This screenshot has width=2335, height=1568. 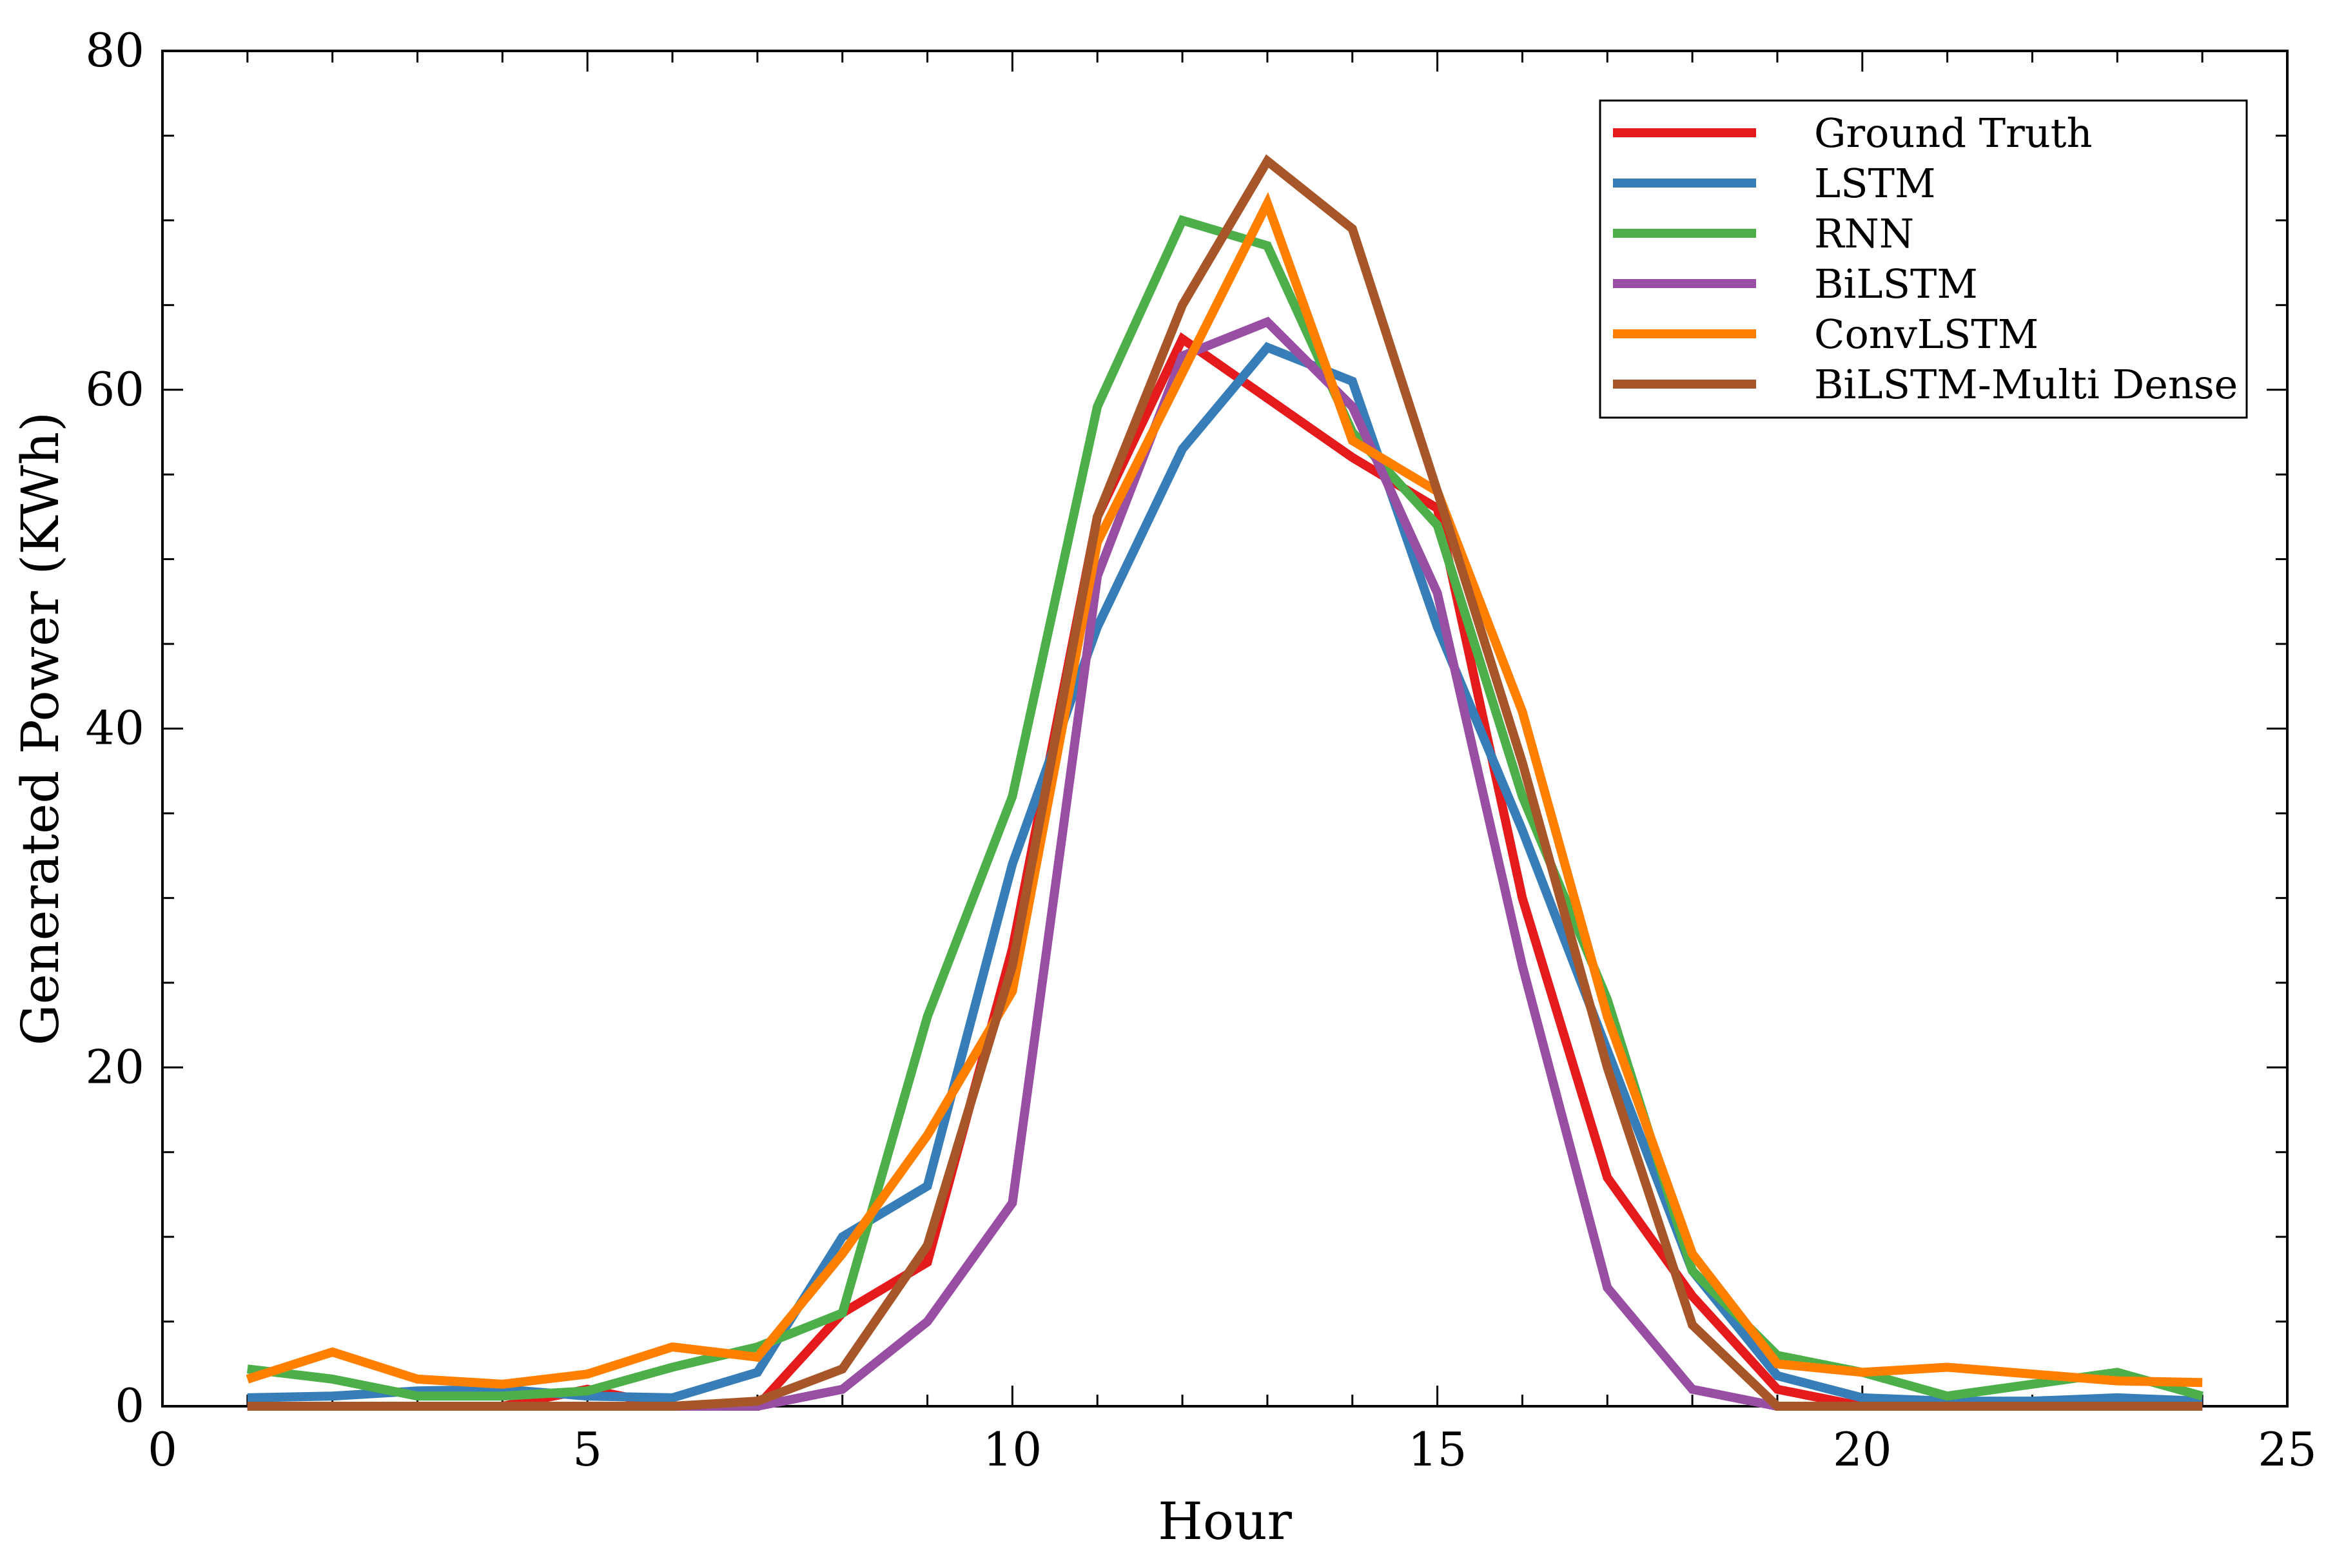 I want to click on legend-label: Ground Truth, so click(x=1953, y=133).